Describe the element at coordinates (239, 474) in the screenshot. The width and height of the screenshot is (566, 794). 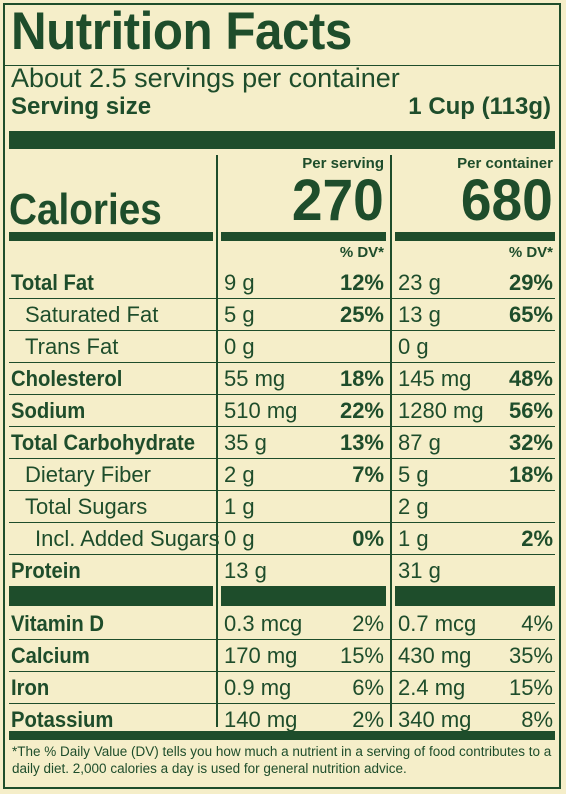
I see `nutrient-serving-amount: 2 g` at that location.